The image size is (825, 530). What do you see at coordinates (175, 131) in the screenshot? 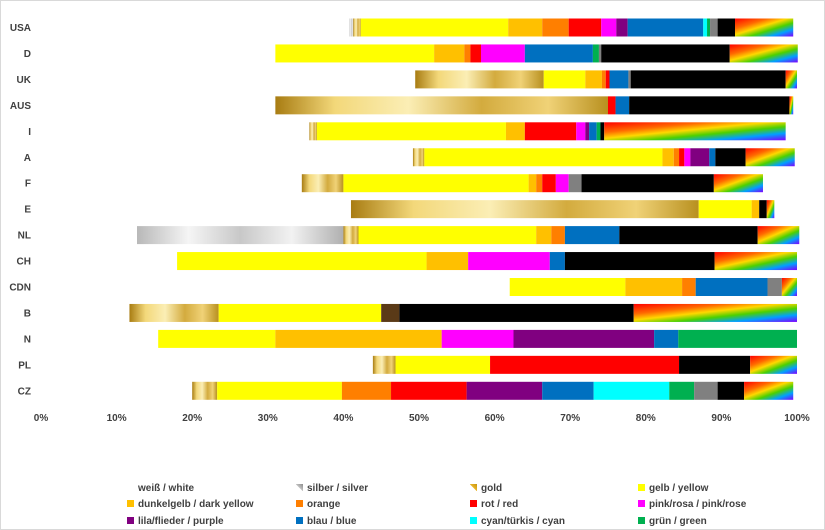
I see `bar-i-wei-white` at bounding box center [175, 131].